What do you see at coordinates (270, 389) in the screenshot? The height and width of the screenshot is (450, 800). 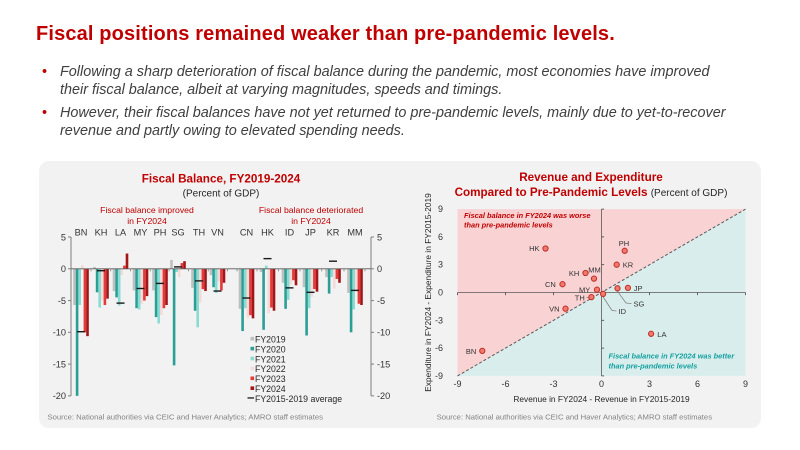 I see `svg-text: FY2024` at bounding box center [270, 389].